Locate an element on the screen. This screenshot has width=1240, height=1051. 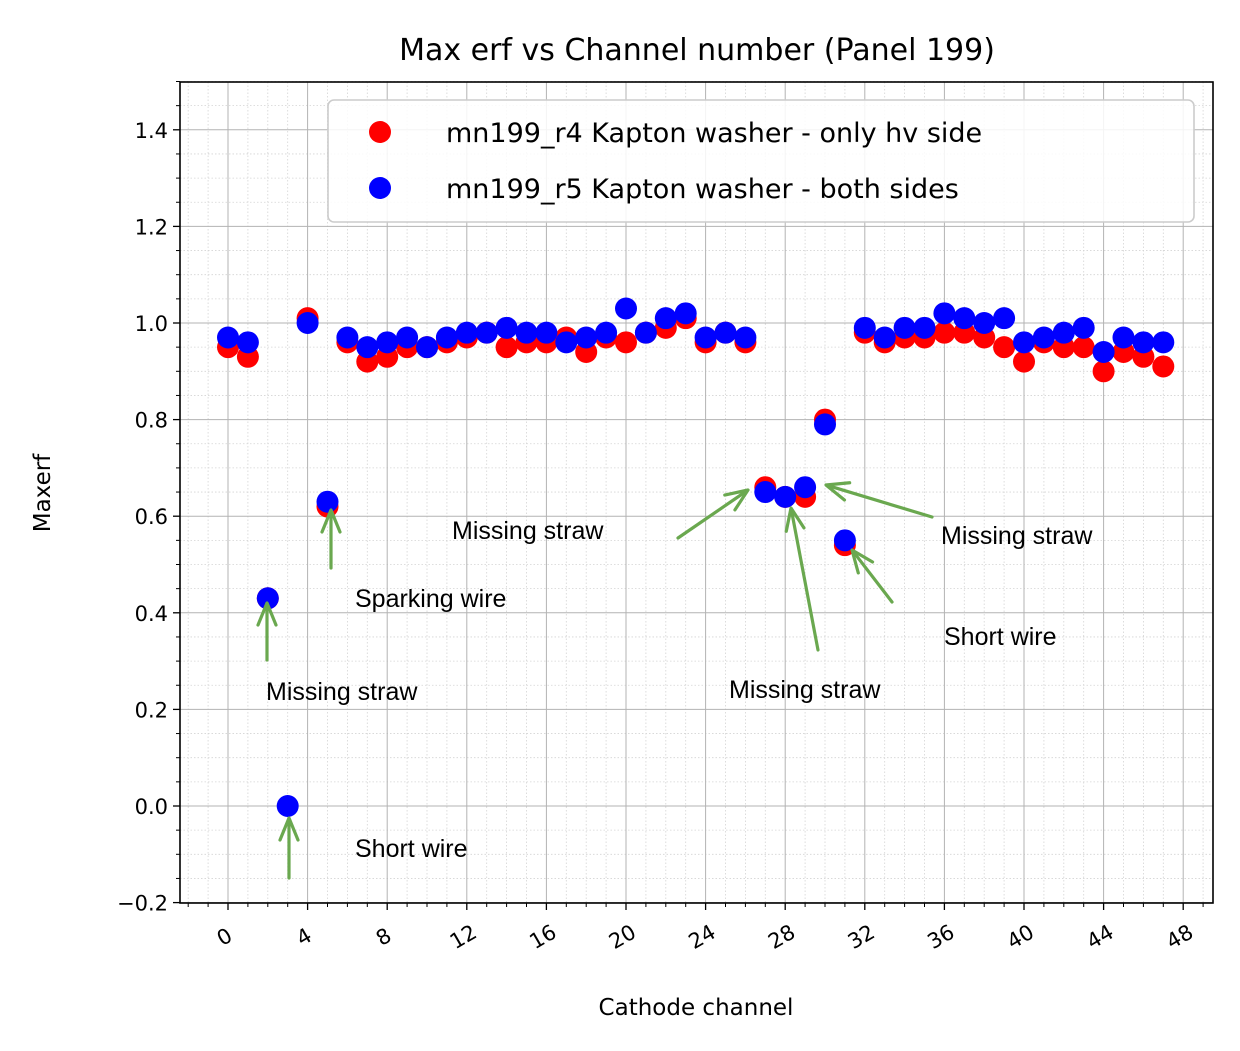
y-tick-label: 0.4 is located at coordinates (151, 614).